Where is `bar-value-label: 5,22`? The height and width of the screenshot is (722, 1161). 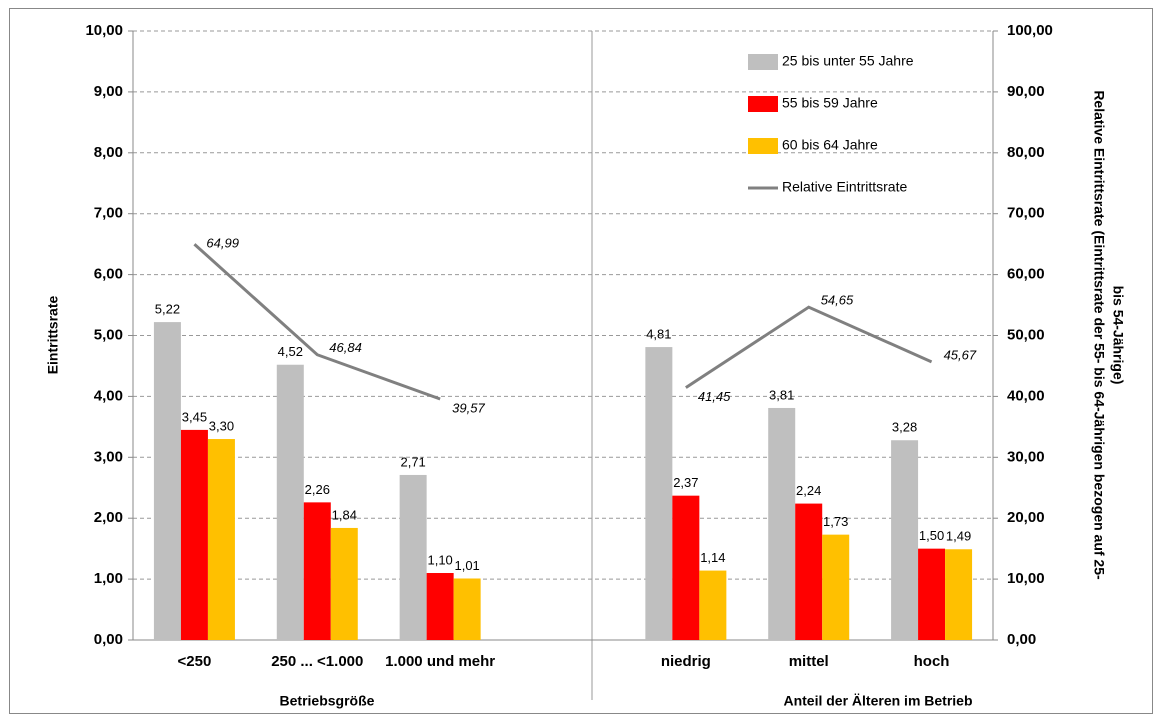
bar-value-label: 5,22 is located at coordinates (167, 309).